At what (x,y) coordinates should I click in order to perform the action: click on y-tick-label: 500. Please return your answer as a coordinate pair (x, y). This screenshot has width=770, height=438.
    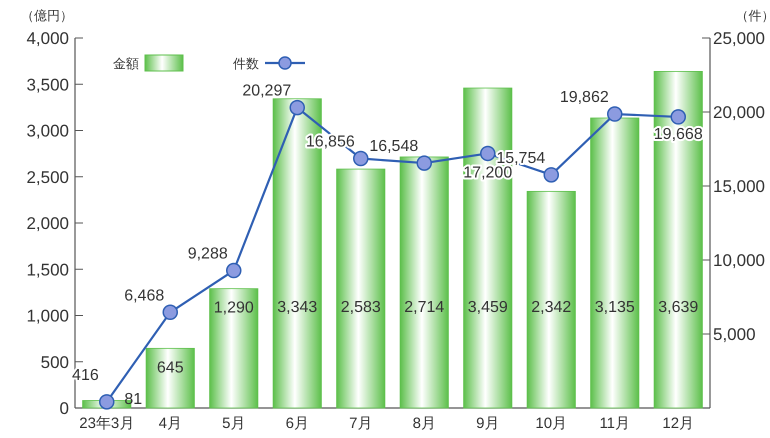
    Looking at the image, I should click on (54, 362).